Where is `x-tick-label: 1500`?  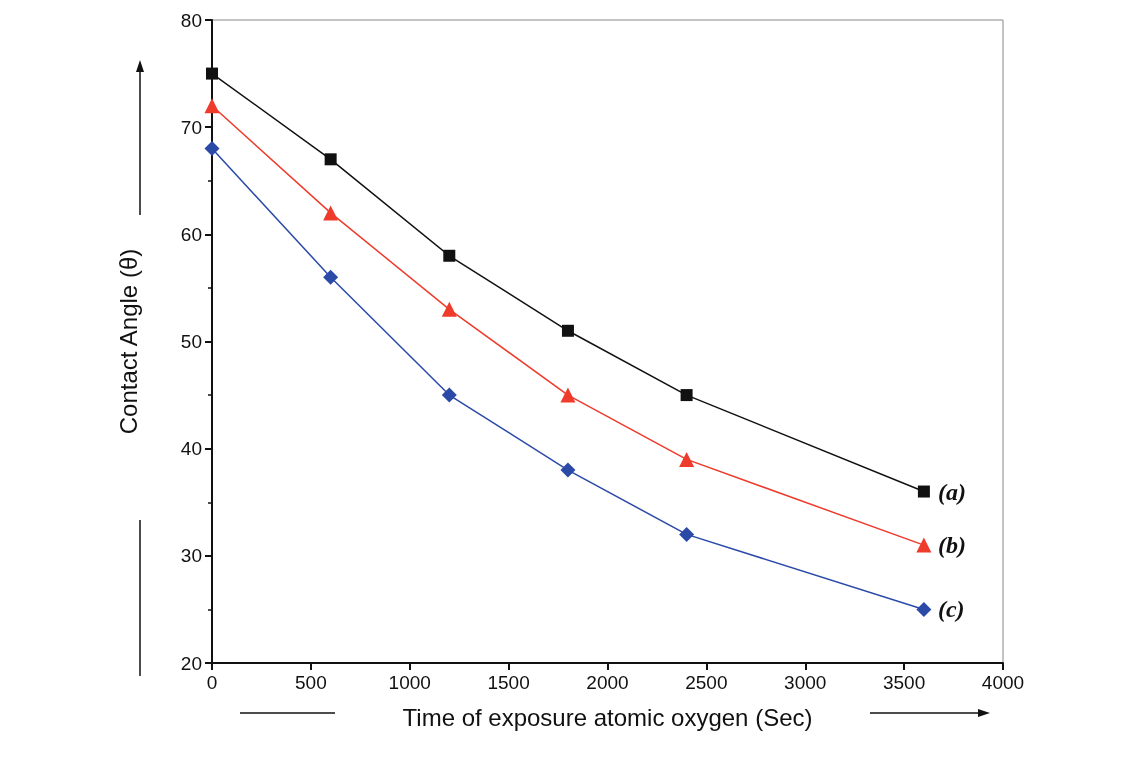 x-tick-label: 1500 is located at coordinates (508, 682).